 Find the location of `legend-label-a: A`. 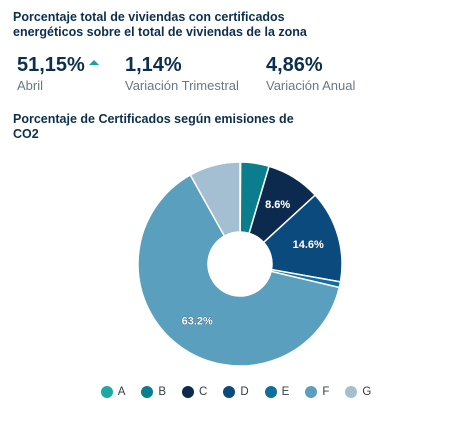

legend-label-a: A is located at coordinates (121, 392).